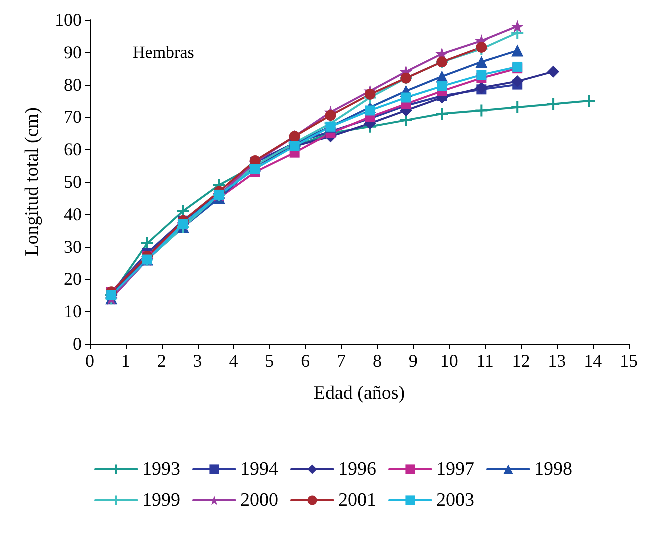 Image resolution: width=667 pixels, height=535 pixels. I want to click on x-axis-title: Edad (años), so click(360, 393).